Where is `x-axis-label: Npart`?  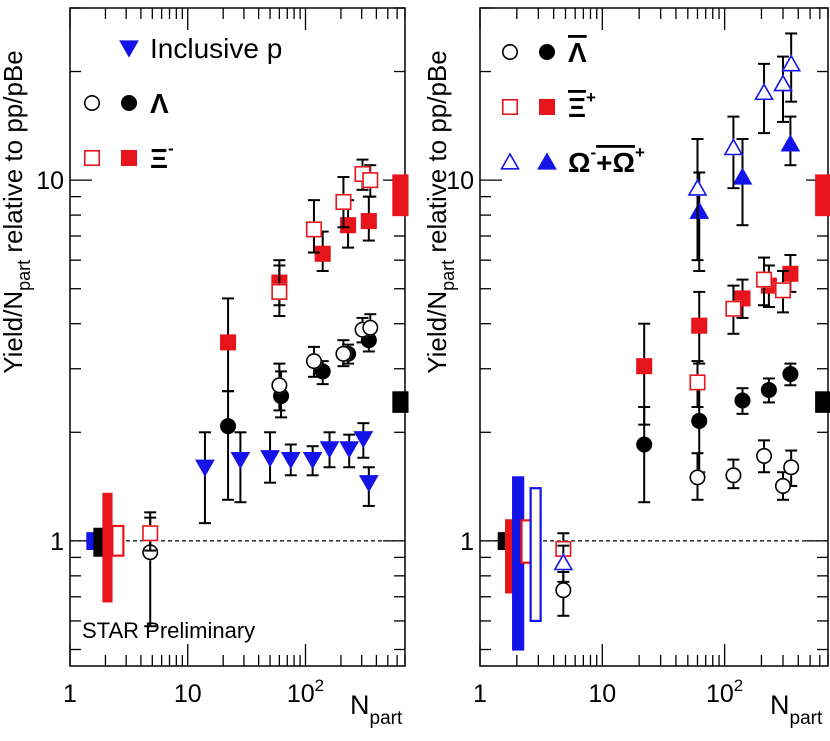
x-axis-label: Npart is located at coordinates (796, 709).